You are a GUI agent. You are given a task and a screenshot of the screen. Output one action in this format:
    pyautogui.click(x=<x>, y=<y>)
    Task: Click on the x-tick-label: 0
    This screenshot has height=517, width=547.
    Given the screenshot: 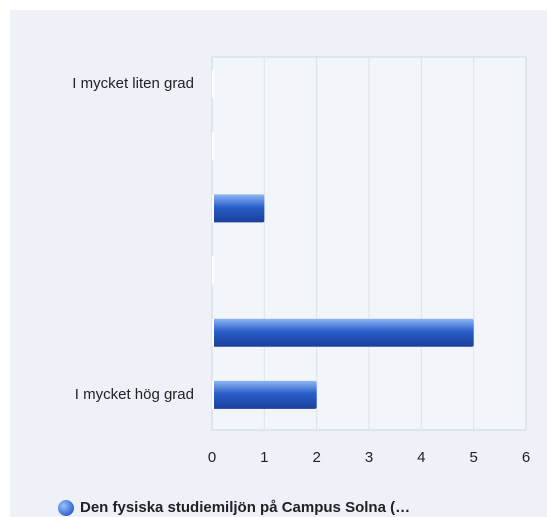 What is the action you would take?
    pyautogui.click(x=212, y=457)
    